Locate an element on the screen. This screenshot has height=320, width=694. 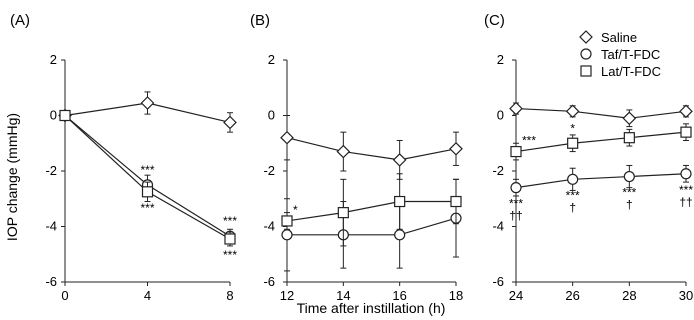
panel-label: (A) is located at coordinates (20, 20).